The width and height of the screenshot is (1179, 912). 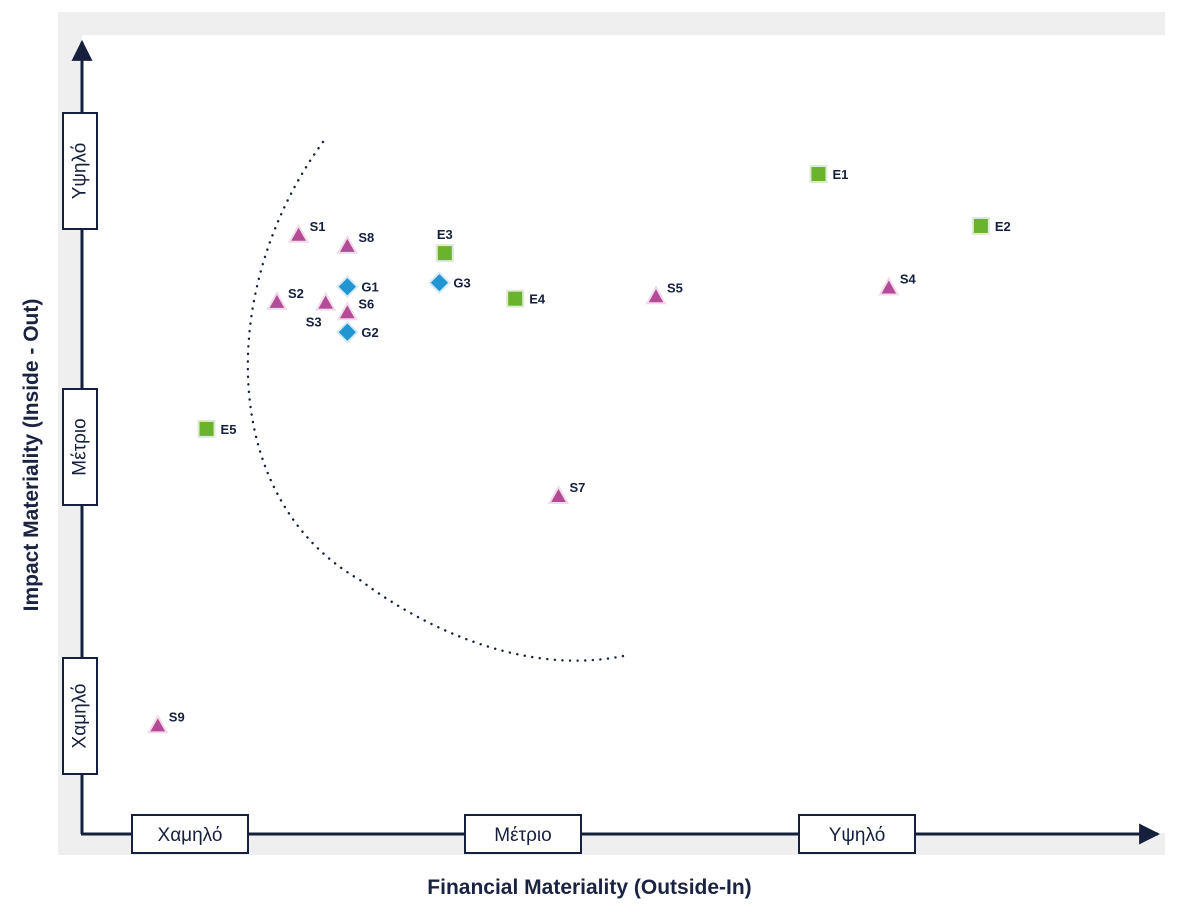 I want to click on y-tick-2: Υψηλό, so click(x=80, y=171).